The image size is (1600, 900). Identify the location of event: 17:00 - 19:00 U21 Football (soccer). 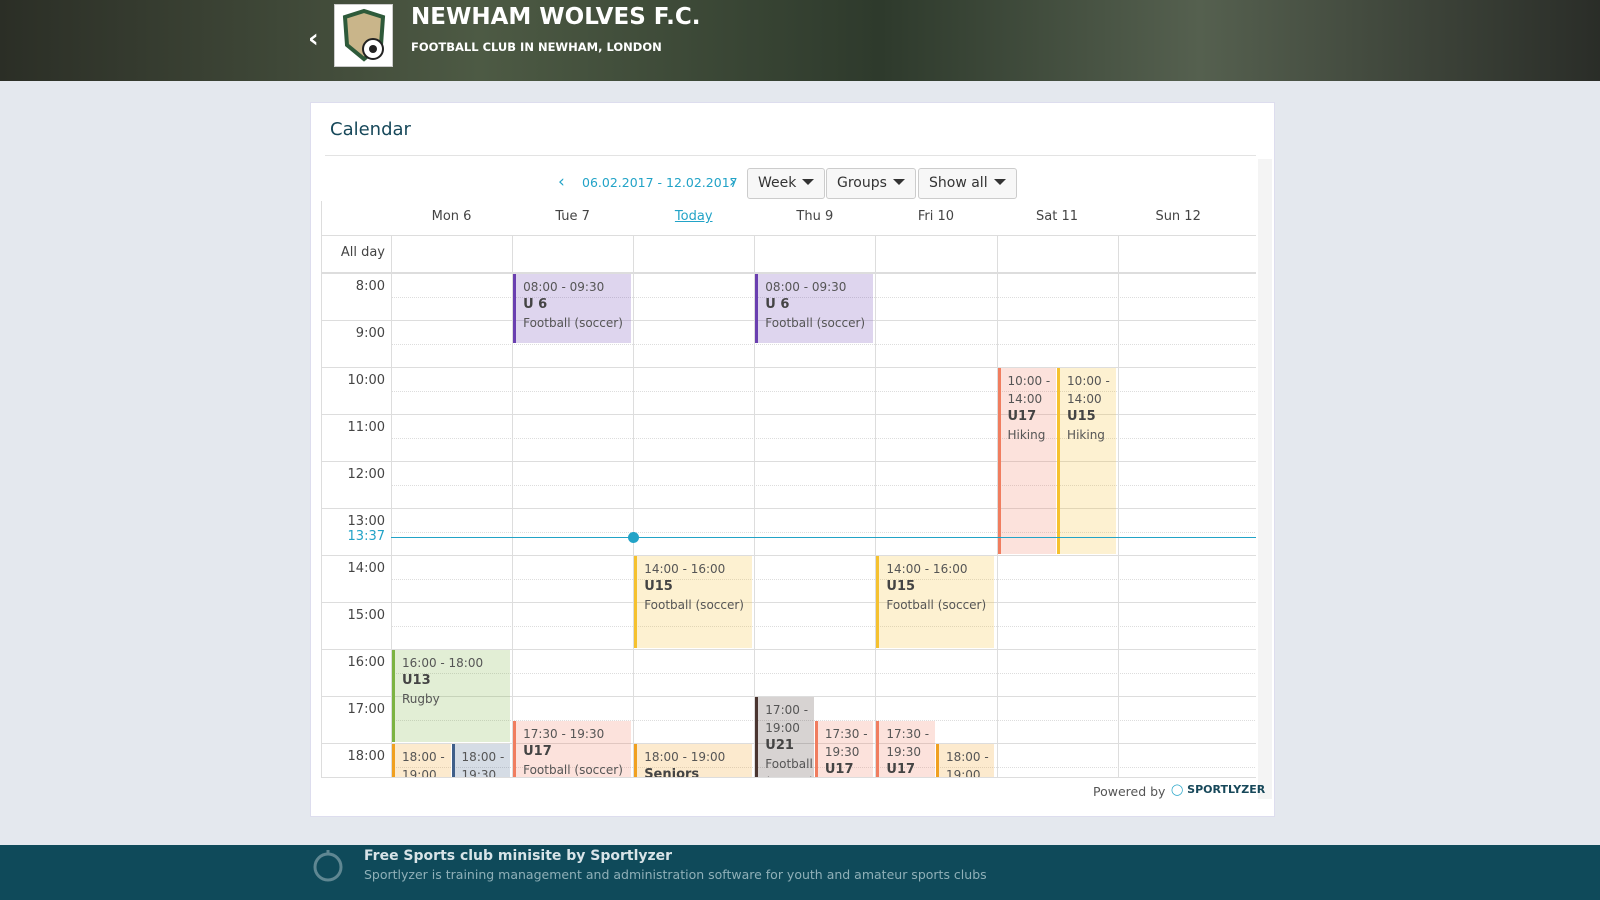
(784, 737).